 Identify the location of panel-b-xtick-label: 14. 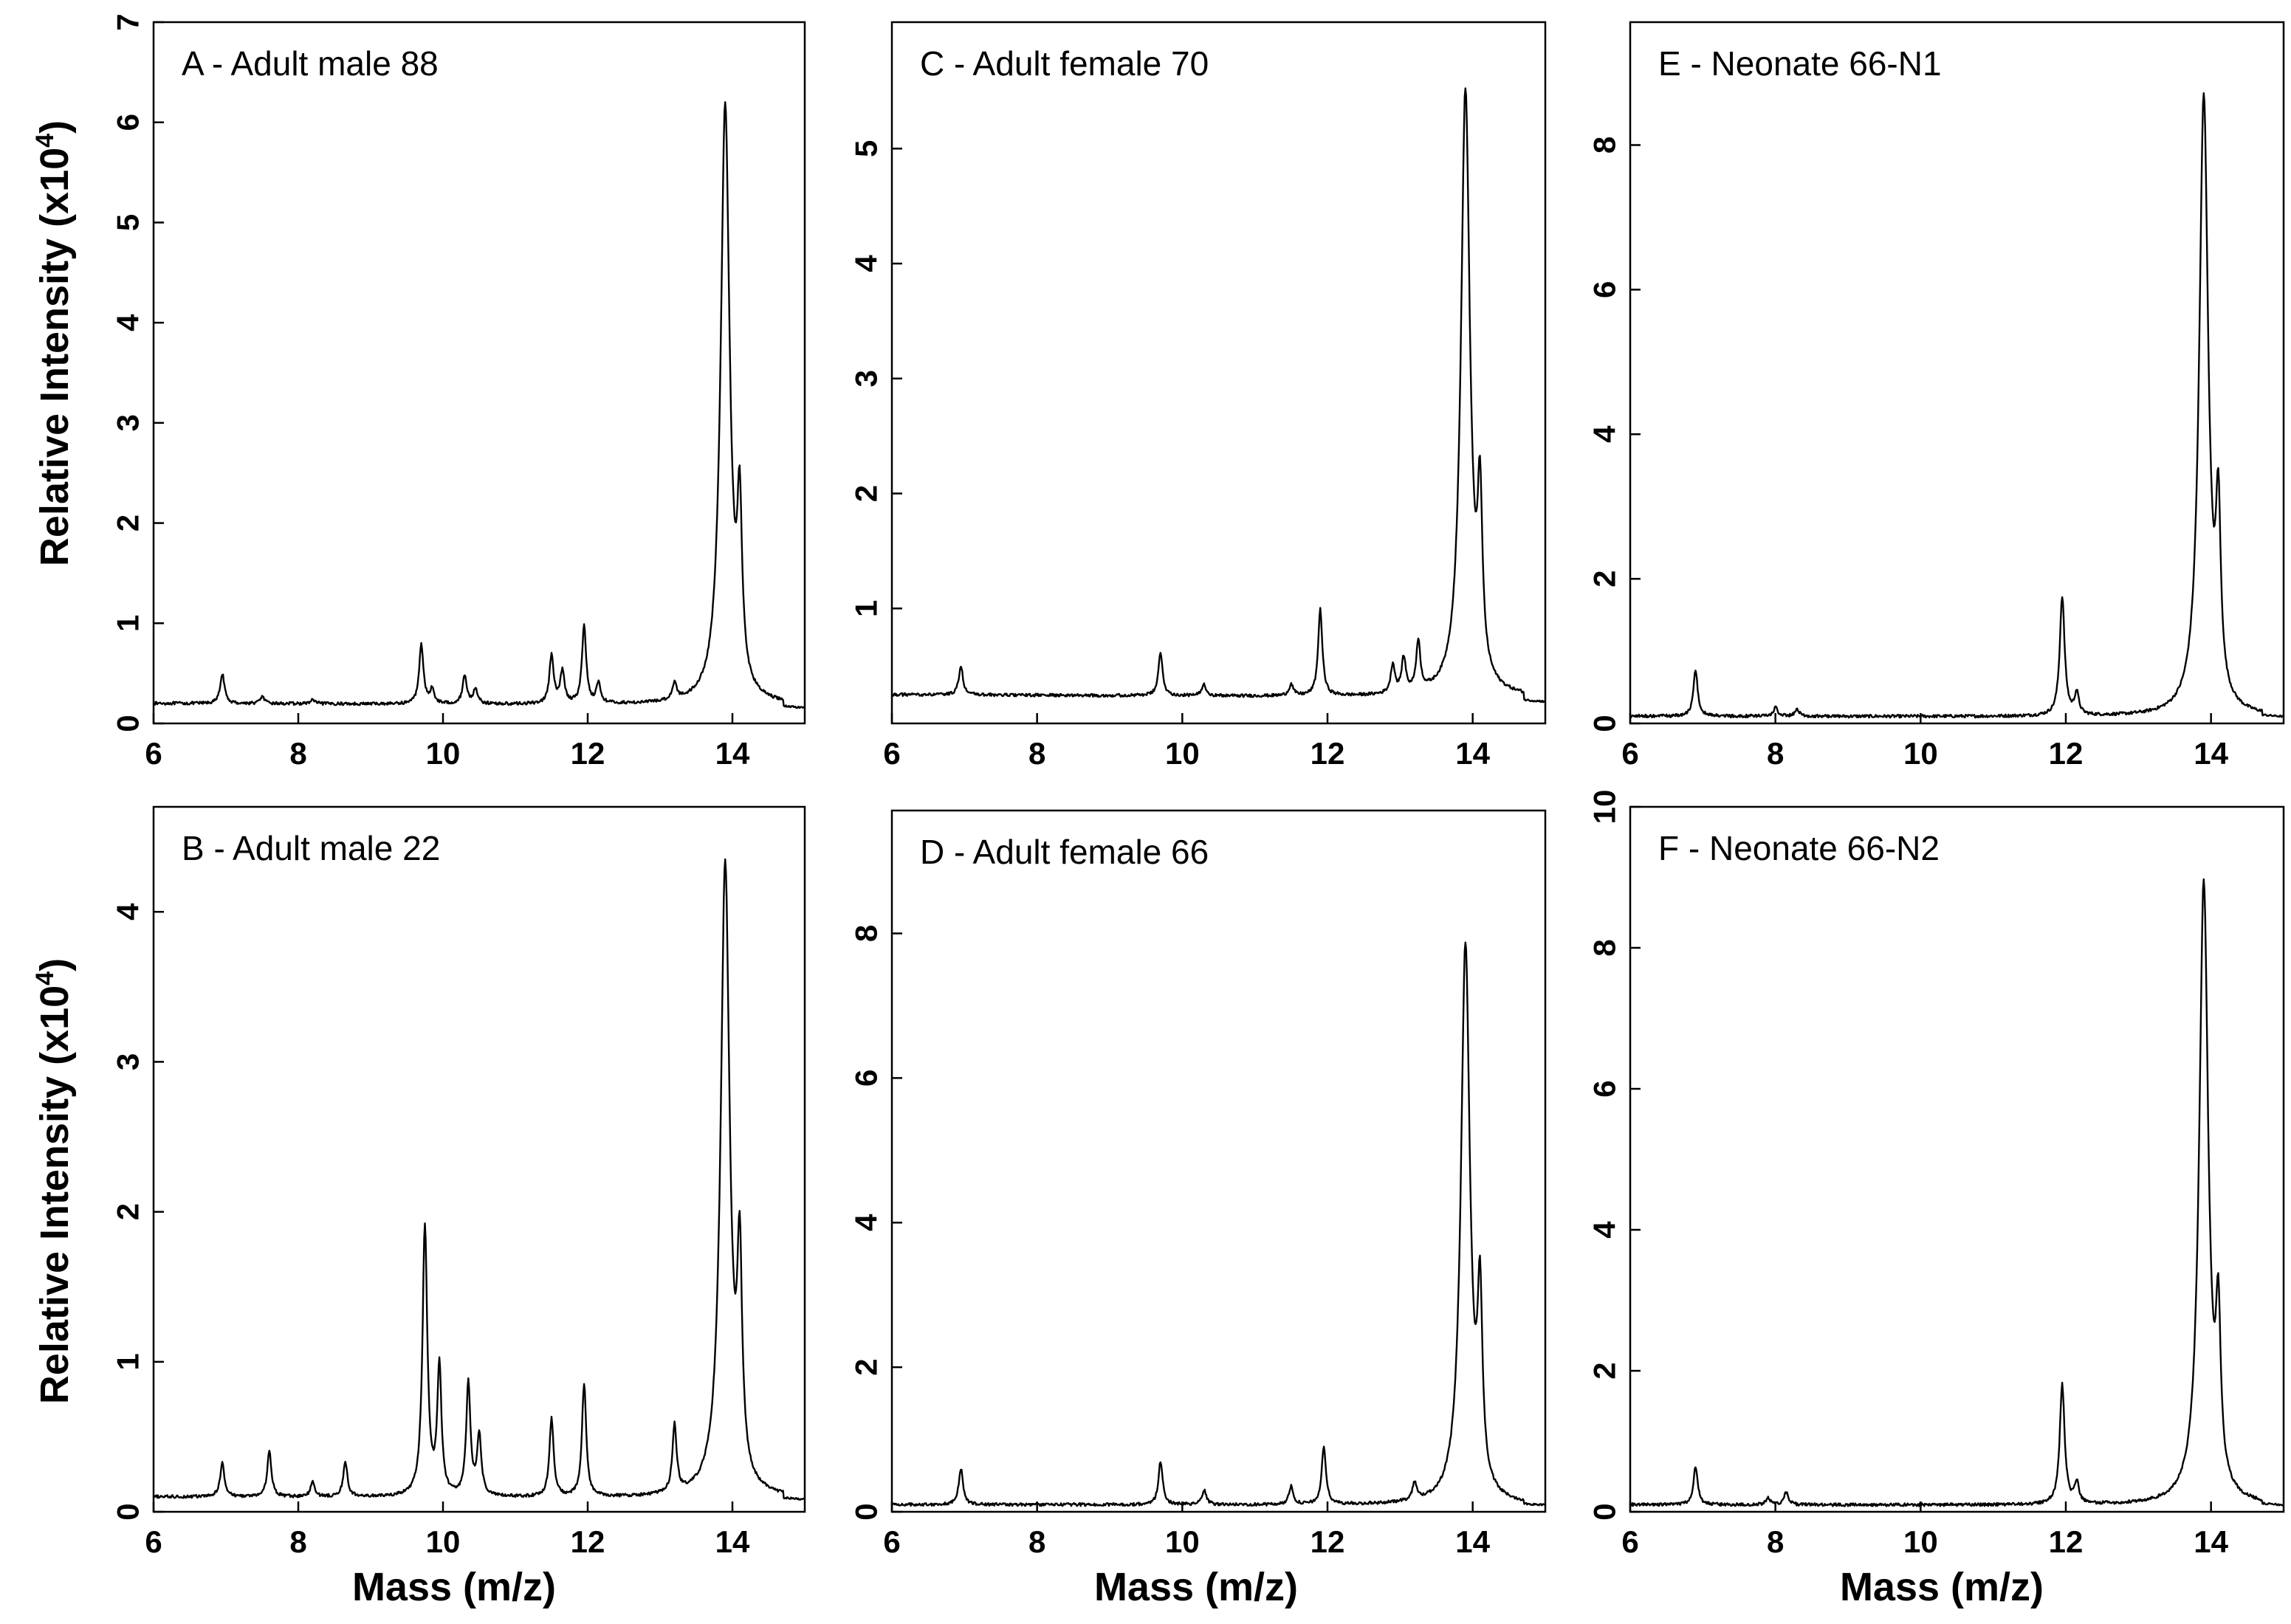
(732, 1541).